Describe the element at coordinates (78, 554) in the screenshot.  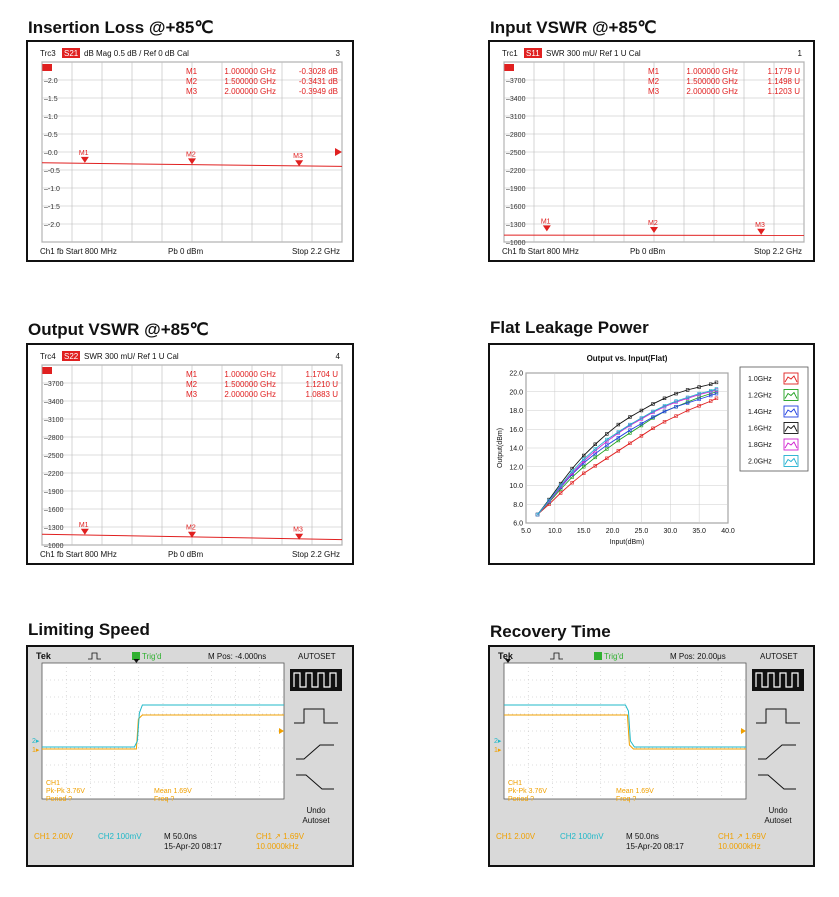
I see `footer-start: Ch1 fb Start 800 MHz` at that location.